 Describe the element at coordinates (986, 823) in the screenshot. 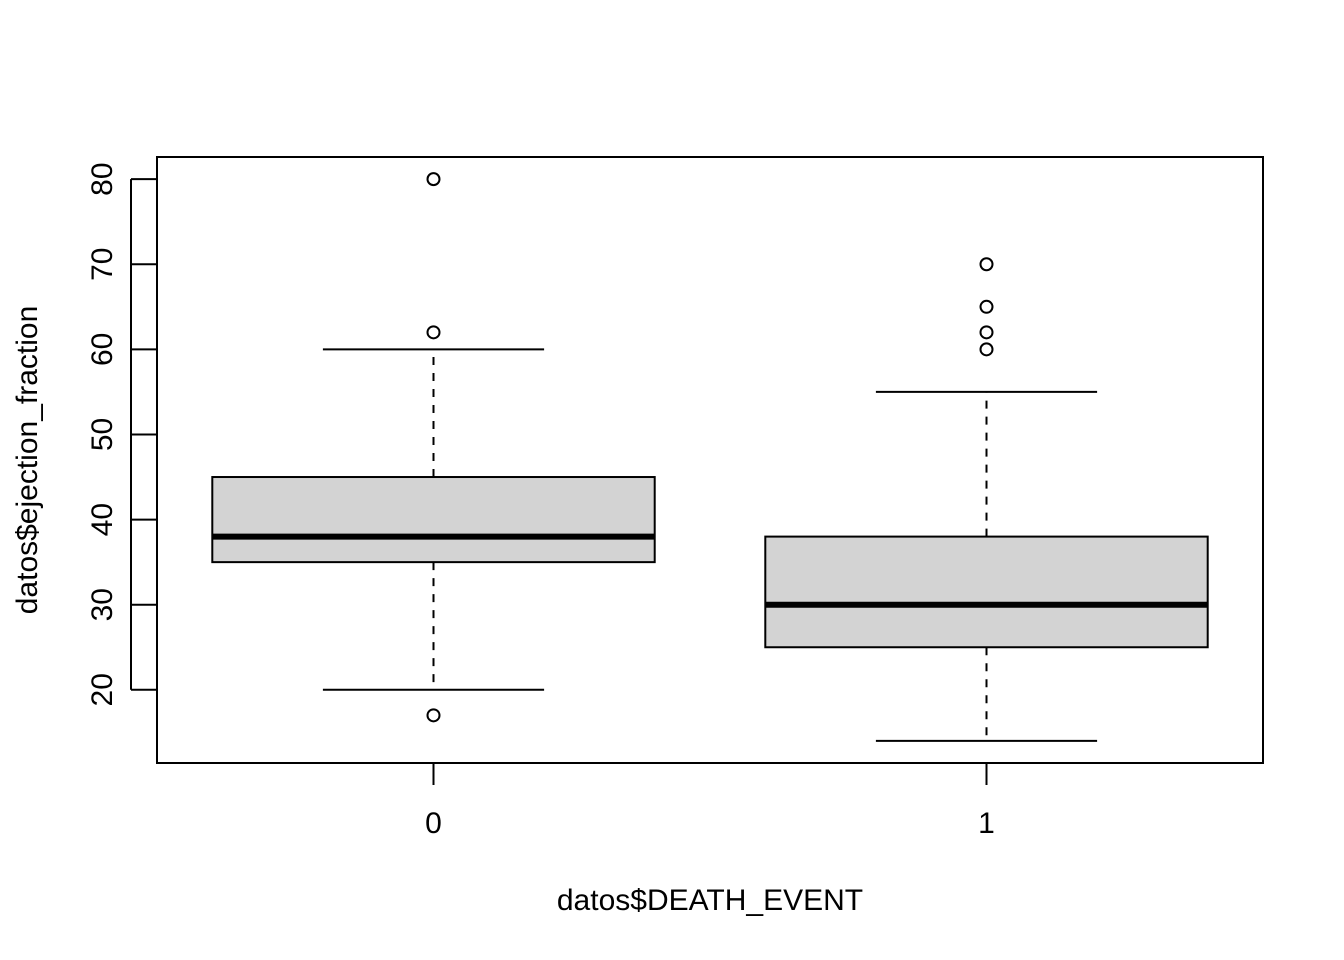

I see `x-tick-label: 1` at that location.